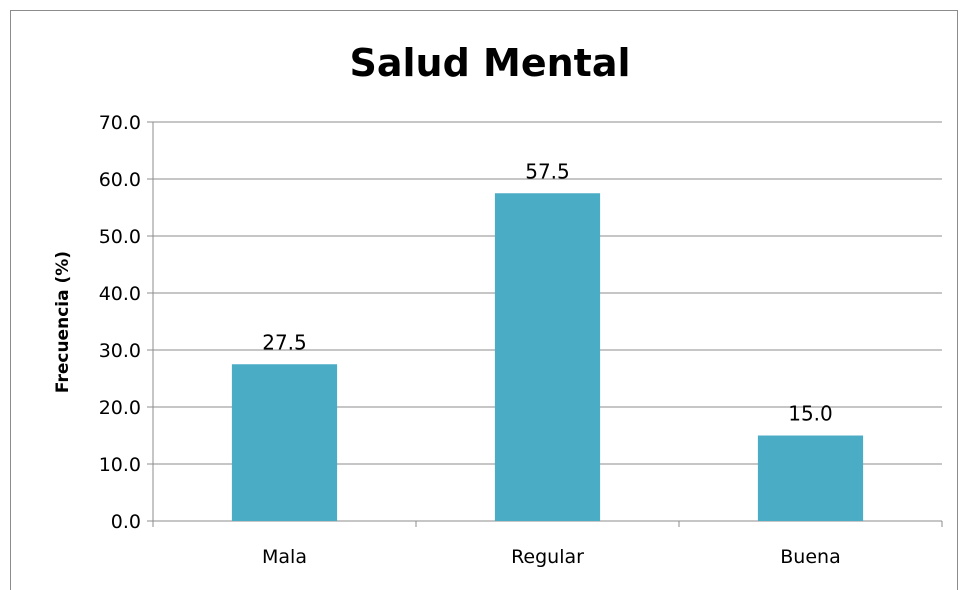  I want to click on y-tick-label: 70.0, so click(120, 123).